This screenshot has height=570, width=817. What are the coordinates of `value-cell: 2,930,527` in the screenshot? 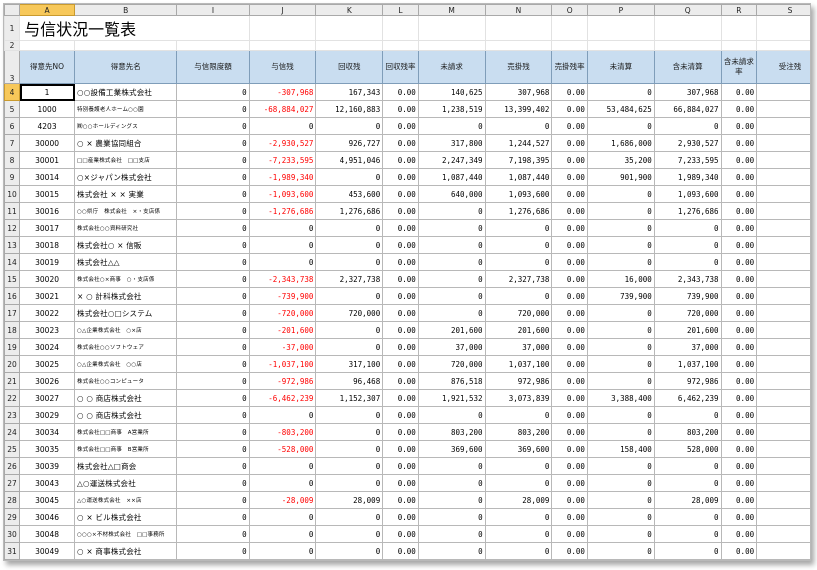 It's located at (687, 143).